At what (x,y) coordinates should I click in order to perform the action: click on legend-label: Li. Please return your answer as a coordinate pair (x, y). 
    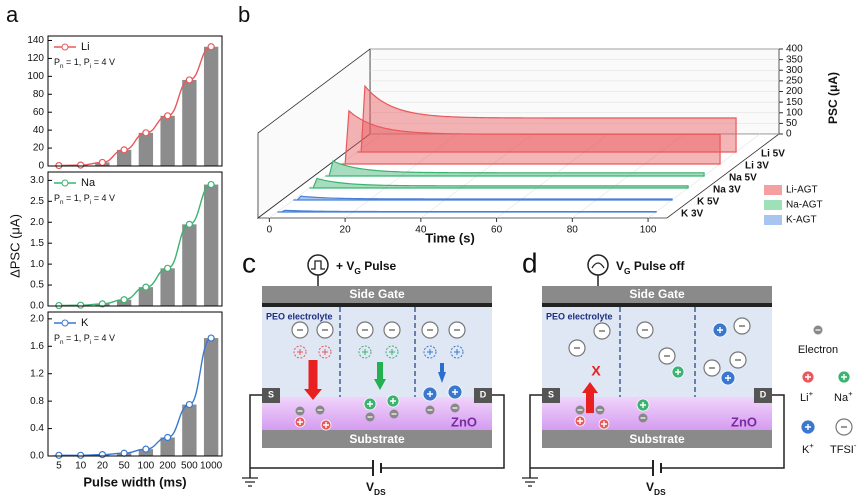
    Looking at the image, I should click on (85, 47).